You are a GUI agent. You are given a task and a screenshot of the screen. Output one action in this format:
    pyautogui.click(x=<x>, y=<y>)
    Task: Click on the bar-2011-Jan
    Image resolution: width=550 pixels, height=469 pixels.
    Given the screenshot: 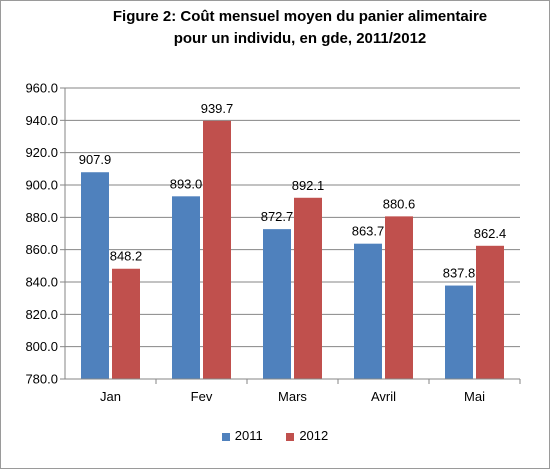 What is the action you would take?
    pyautogui.click(x=95, y=275)
    